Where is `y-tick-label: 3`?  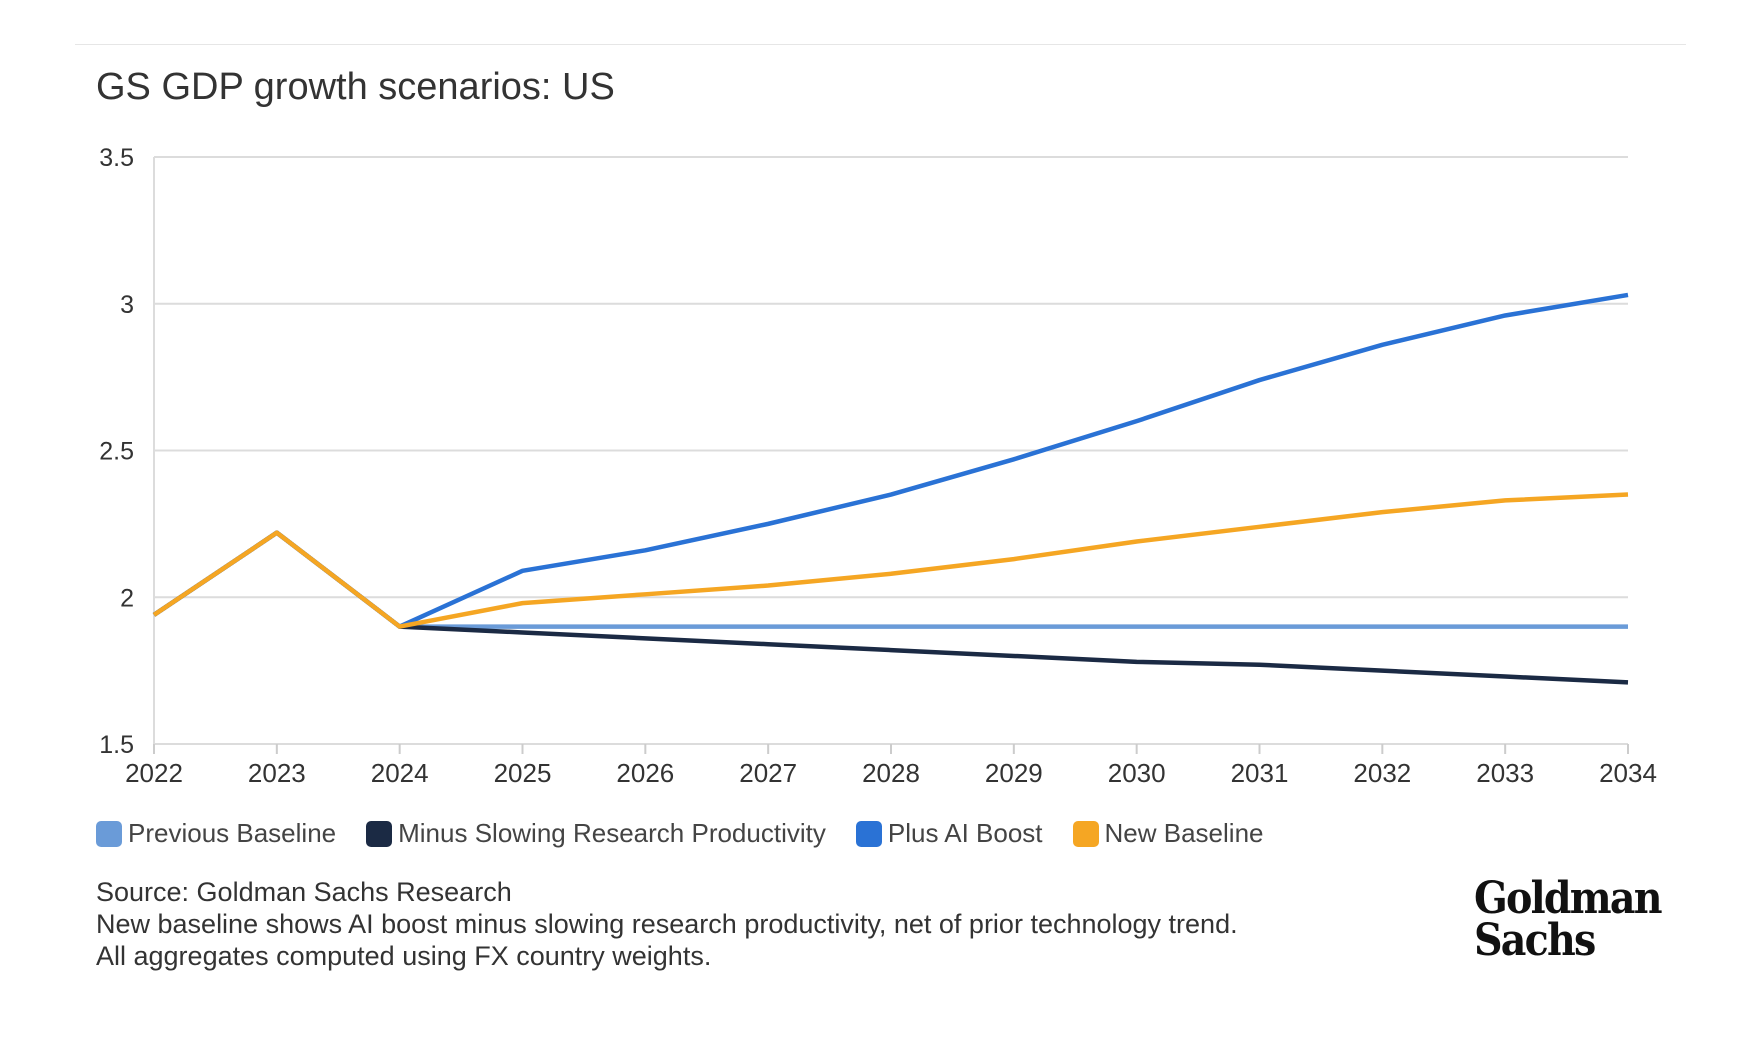 y-tick-label: 3 is located at coordinates (127, 305).